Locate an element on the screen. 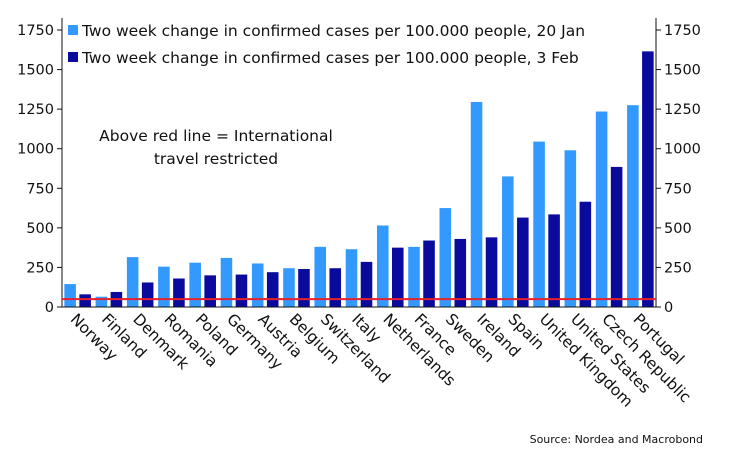 The height and width of the screenshot is (456, 736). right-tick-label: 1250 is located at coordinates (682, 110).